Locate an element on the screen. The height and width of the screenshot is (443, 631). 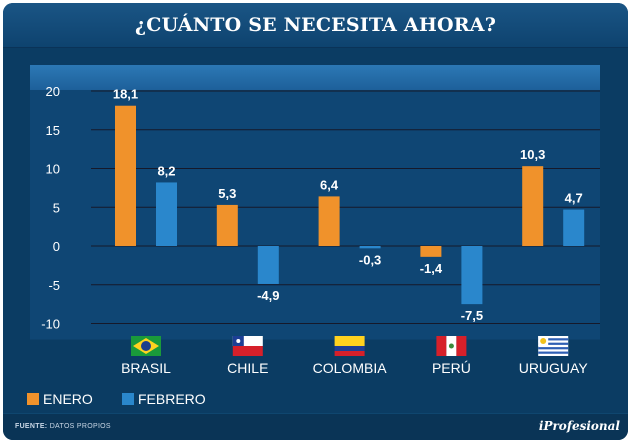
flag-brasil-icon is located at coordinates (146, 346).